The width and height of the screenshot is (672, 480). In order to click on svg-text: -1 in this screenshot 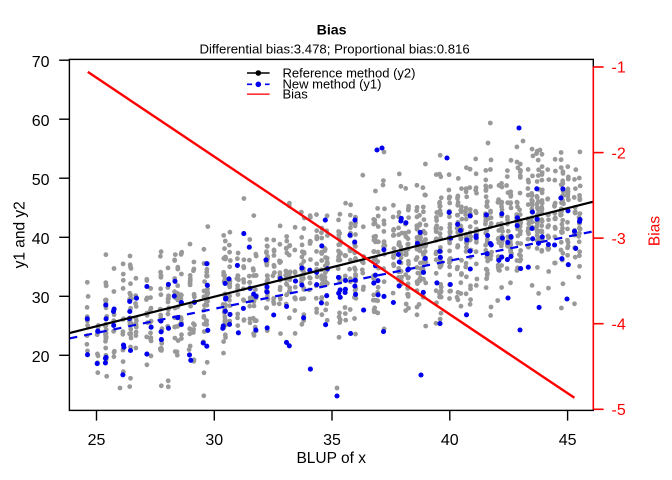, I will do `click(619, 68)`.